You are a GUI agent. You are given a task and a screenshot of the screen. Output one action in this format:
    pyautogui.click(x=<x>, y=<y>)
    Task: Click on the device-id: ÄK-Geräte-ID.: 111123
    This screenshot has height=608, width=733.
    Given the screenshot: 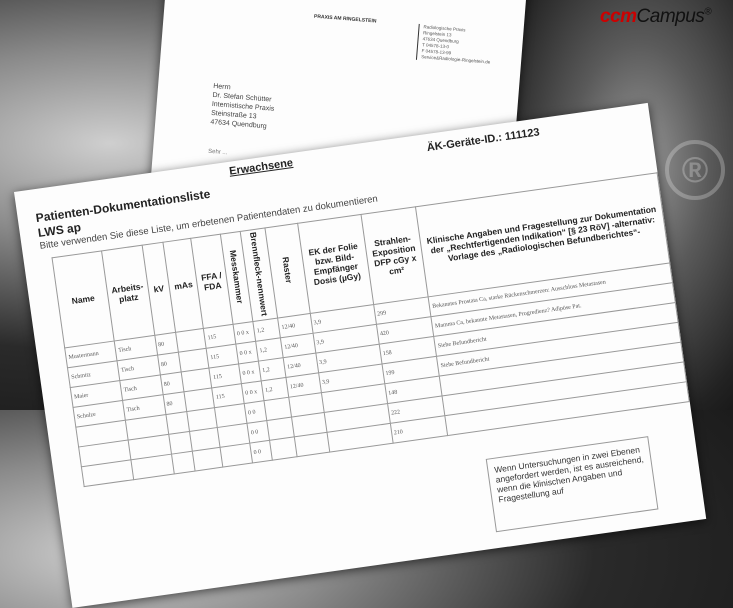 What is the action you would take?
    pyautogui.click(x=483, y=140)
    